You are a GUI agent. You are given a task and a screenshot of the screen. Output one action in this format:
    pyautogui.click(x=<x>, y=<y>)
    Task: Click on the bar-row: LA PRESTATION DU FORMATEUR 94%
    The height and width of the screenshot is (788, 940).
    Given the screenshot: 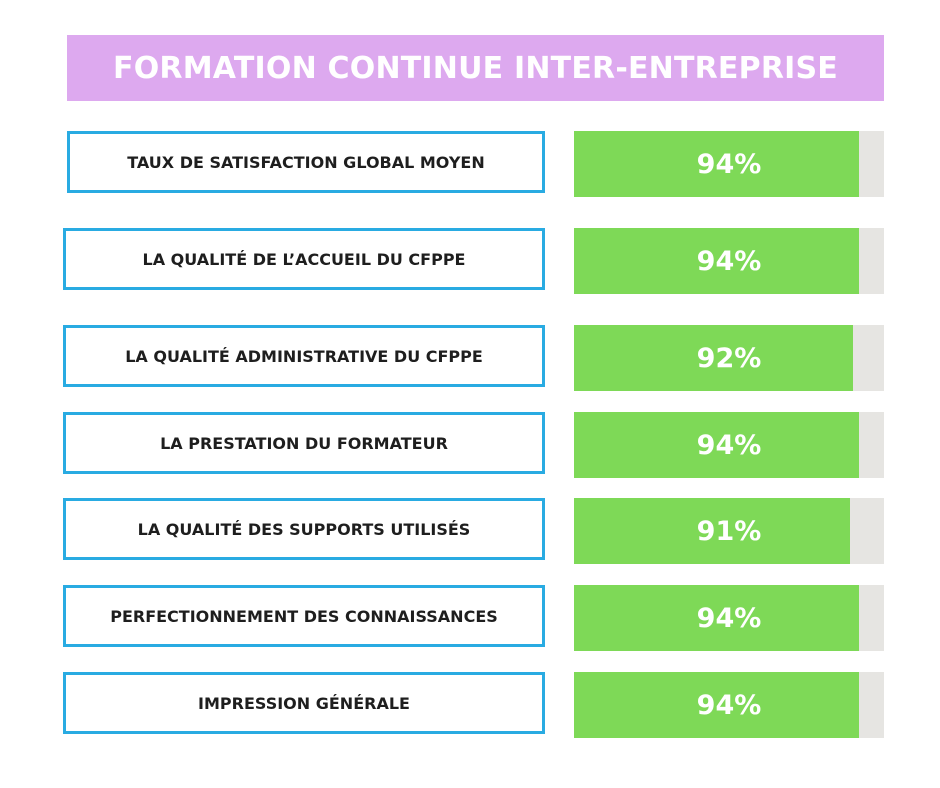 What is the action you would take?
    pyautogui.click(x=470, y=445)
    